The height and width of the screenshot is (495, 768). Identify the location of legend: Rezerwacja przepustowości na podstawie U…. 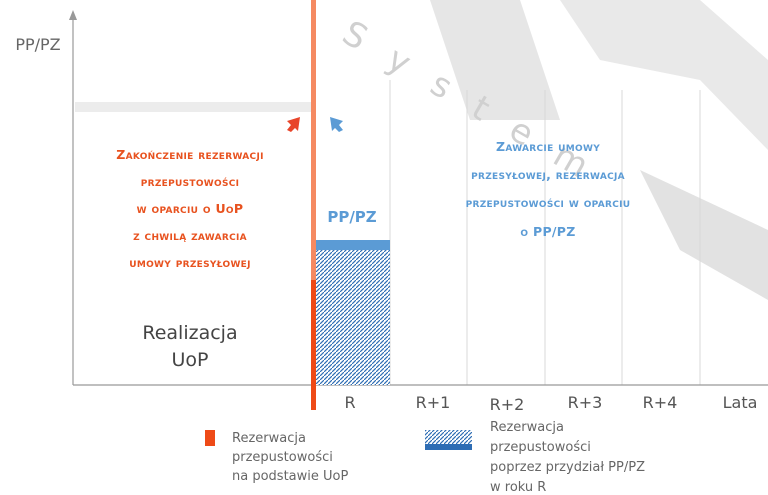
(425, 457).